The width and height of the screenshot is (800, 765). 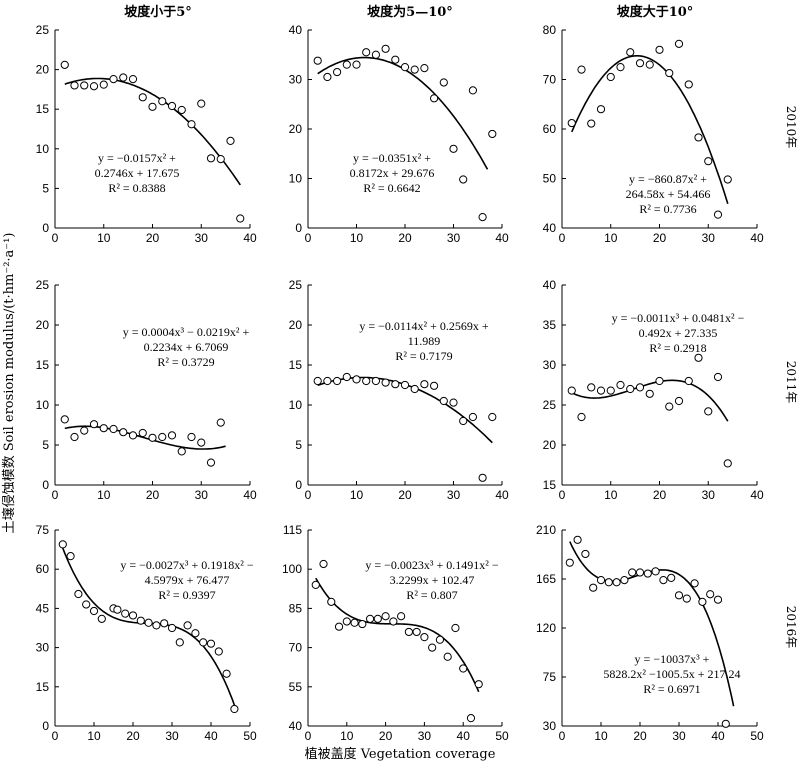 I want to click on equation-line: 4.5979x + 76.477, so click(x=187, y=580).